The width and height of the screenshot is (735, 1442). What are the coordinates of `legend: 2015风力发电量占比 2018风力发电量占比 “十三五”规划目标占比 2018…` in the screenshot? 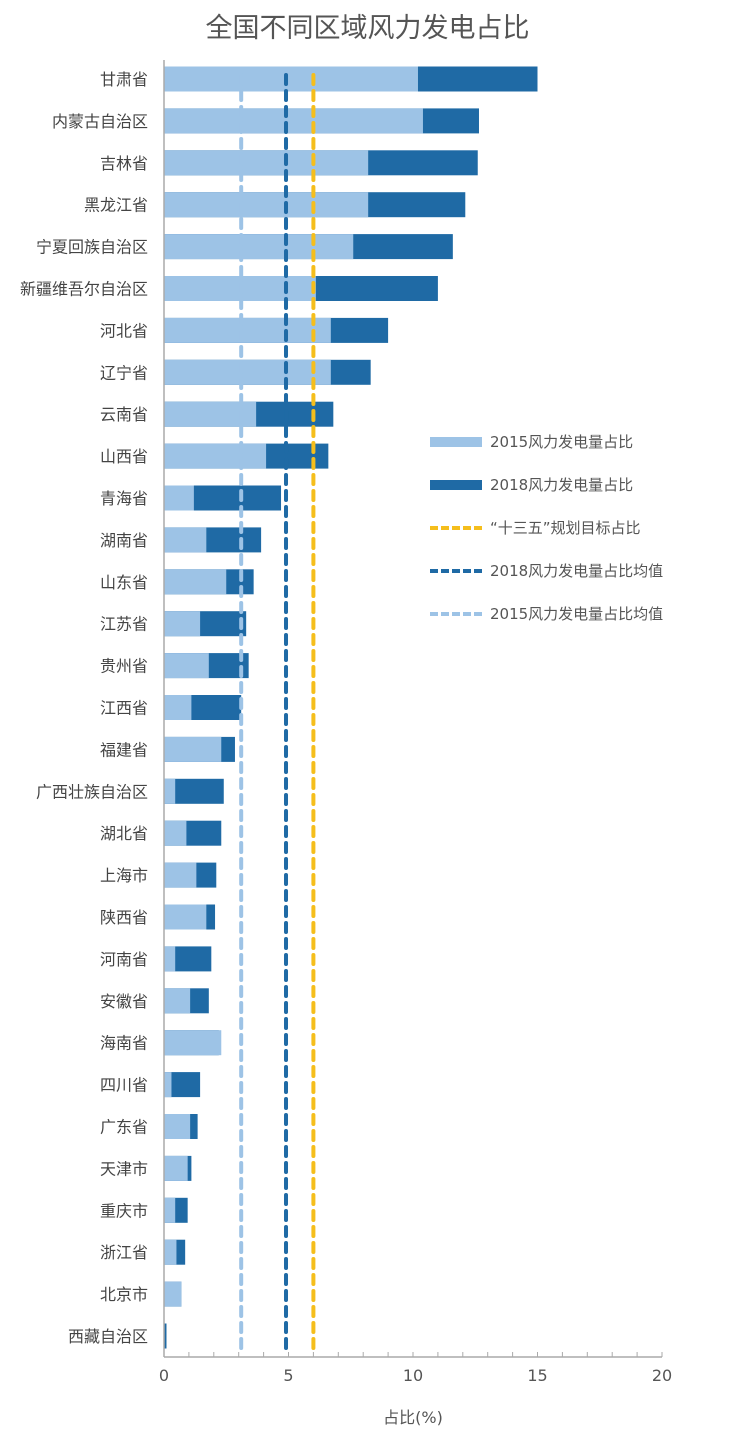 It's located at (546, 527).